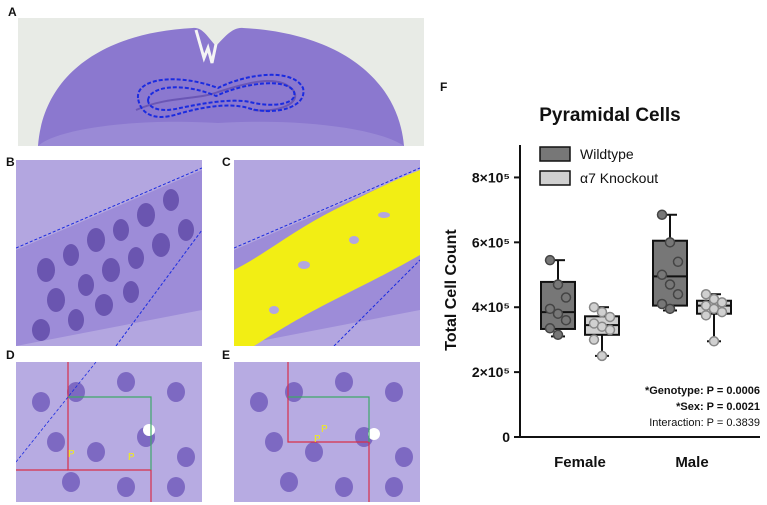 This screenshot has height=505, width=767. Describe the element at coordinates (491, 372) in the screenshot. I see `y-tick-label: 2×10⁵` at that location.